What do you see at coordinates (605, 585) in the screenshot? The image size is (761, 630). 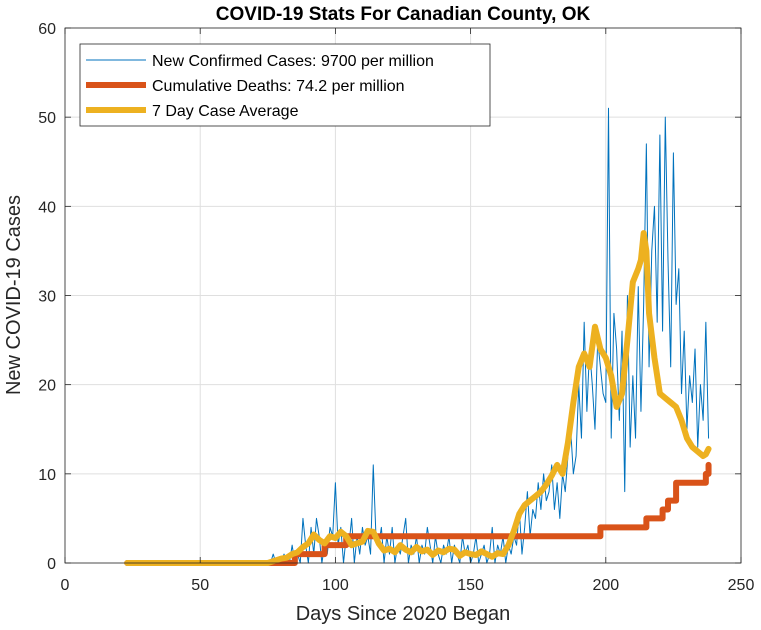 I see `x-tick-label: 200` at bounding box center [605, 585].